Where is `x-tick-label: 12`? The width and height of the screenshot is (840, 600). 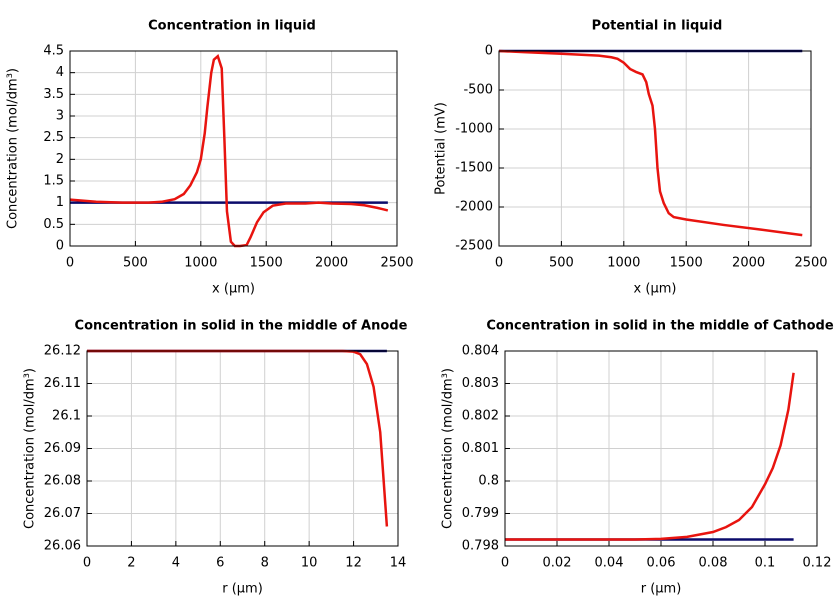 x-tick-label: 12 is located at coordinates (353, 563).